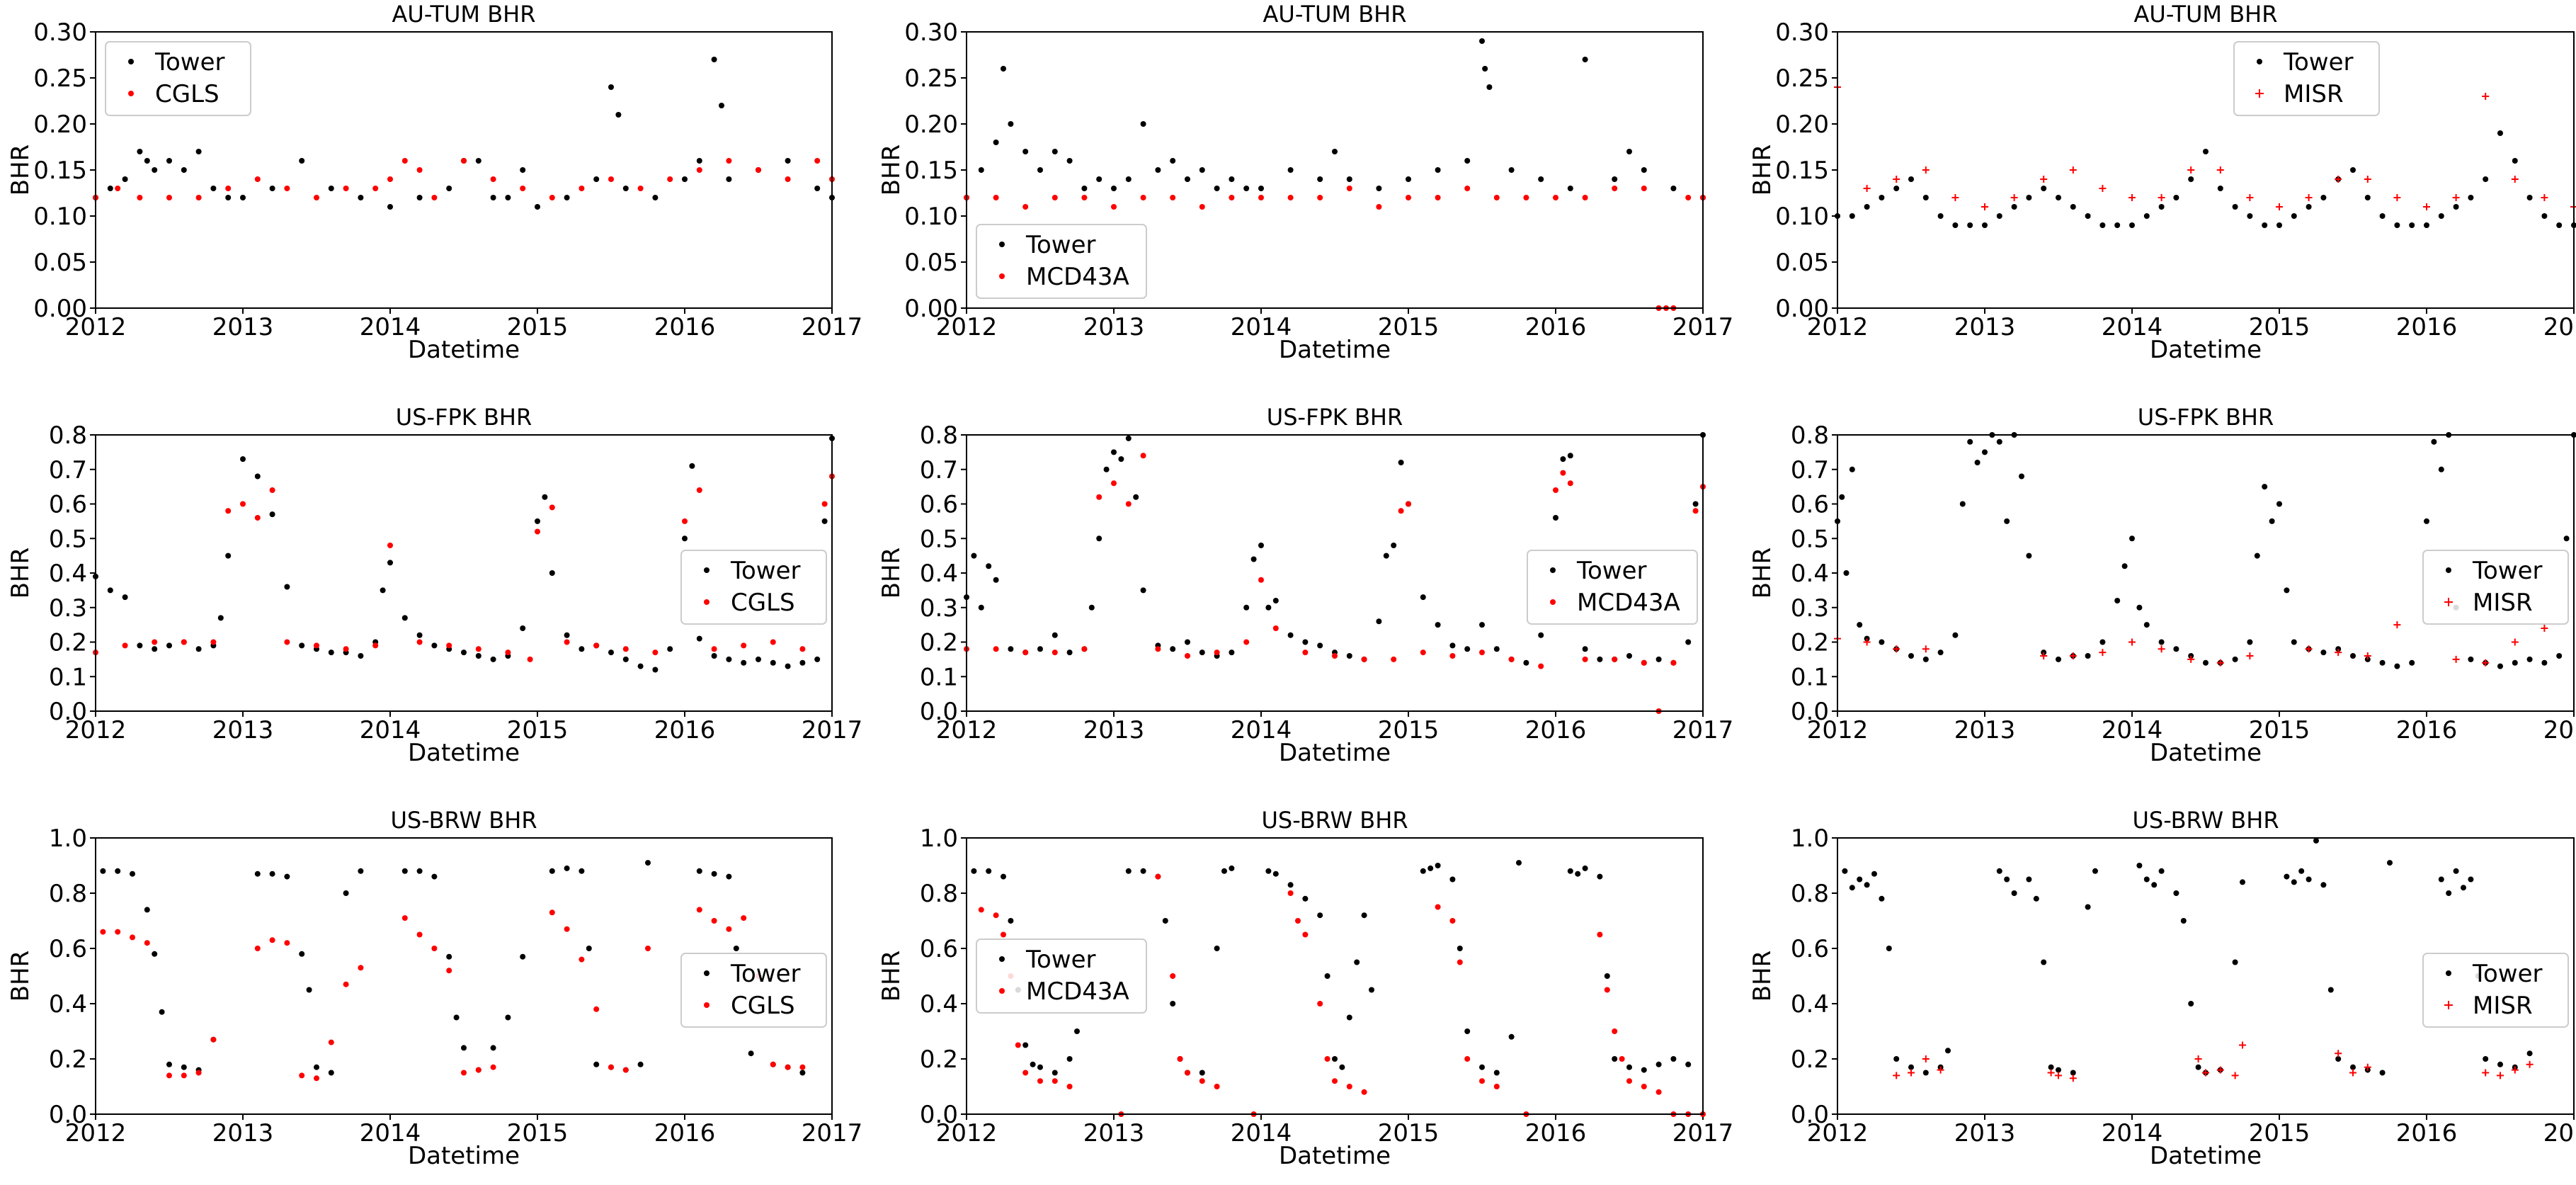  I want to click on legend-label: Tower, so click(2507, 974).